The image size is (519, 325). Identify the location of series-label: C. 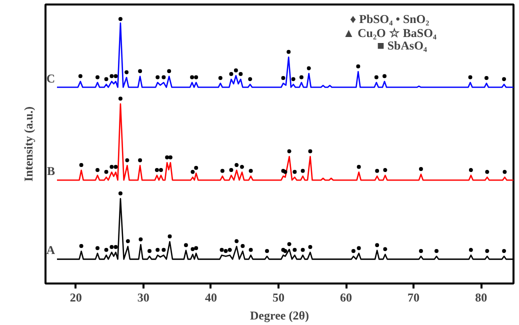
(50, 78).